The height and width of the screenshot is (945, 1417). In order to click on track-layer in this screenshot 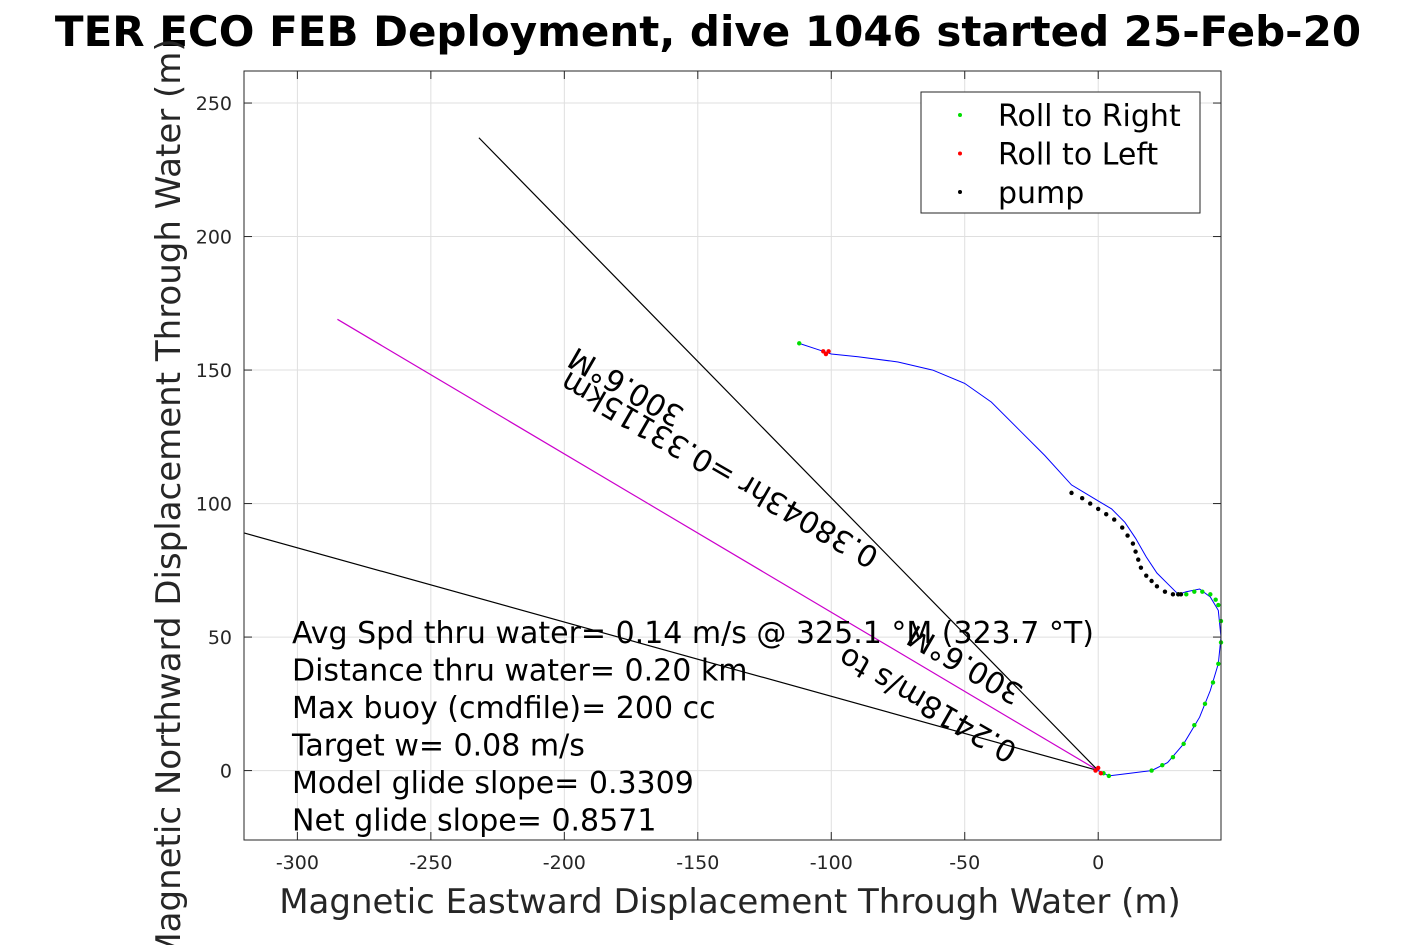, I will do `click(1010, 559)`.